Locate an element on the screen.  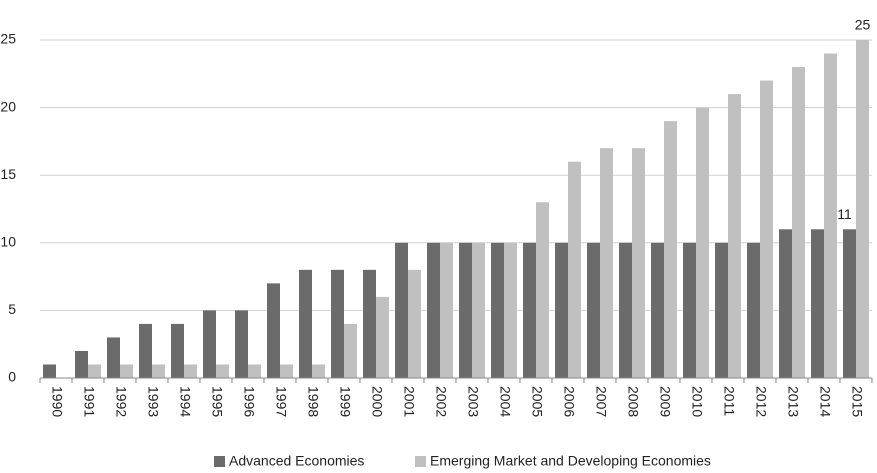
x-tick-label: 2010 is located at coordinates (697, 401).